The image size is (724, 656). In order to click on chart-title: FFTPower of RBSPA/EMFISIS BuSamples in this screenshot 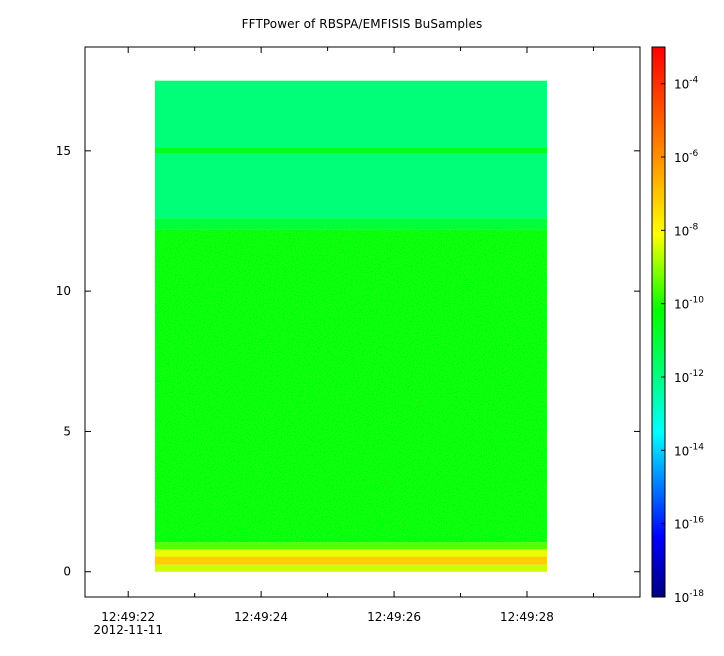, I will do `click(362, 24)`.